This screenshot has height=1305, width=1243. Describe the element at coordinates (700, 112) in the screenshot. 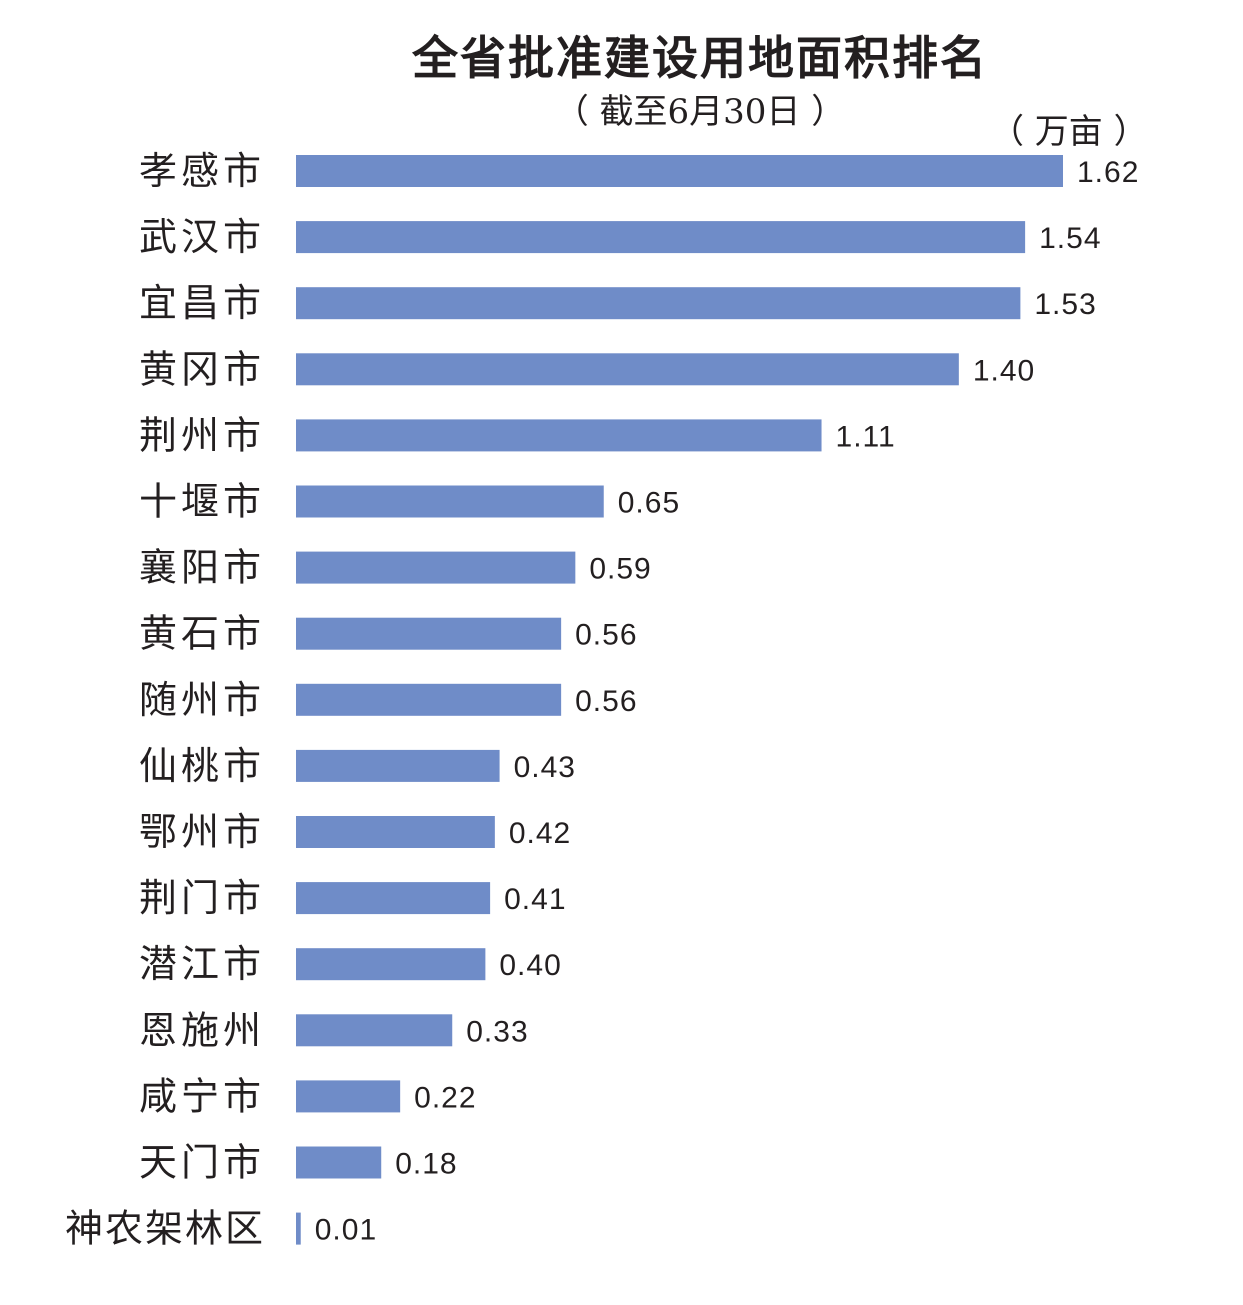

I see `chart-subtitle: （ 截至6月30日 ）` at that location.